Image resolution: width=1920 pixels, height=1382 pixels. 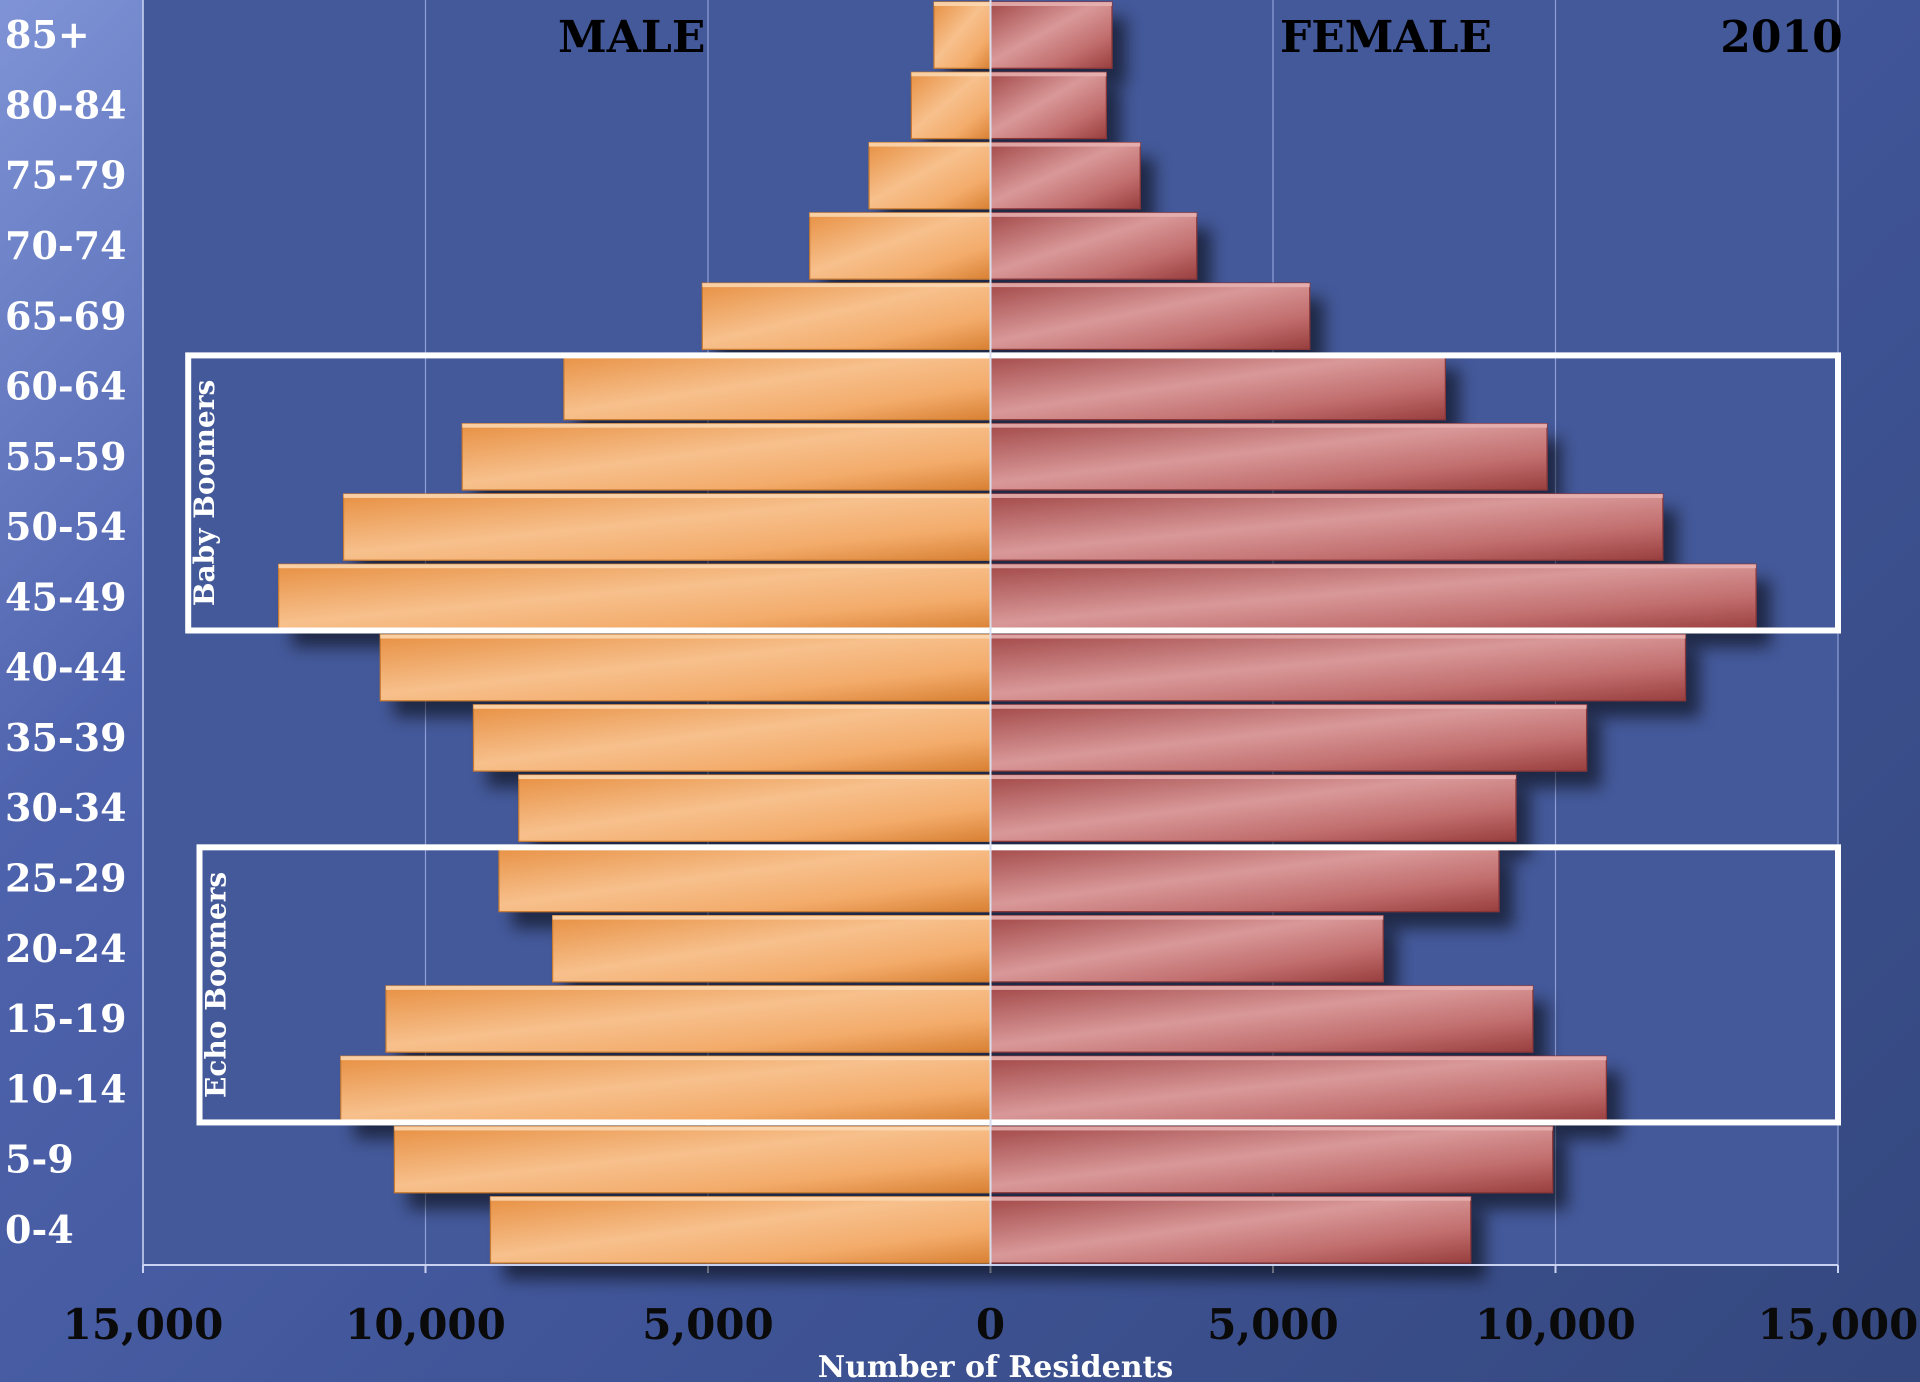 I want to click on y-tick-label: 40-44, so click(x=66, y=667).